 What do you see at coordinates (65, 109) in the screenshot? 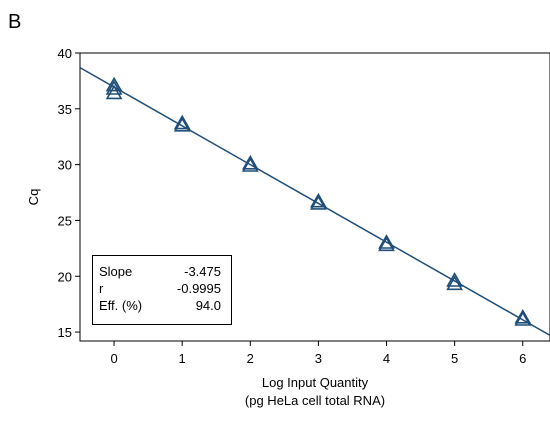
I see `y-tick-label: 35` at bounding box center [65, 109].